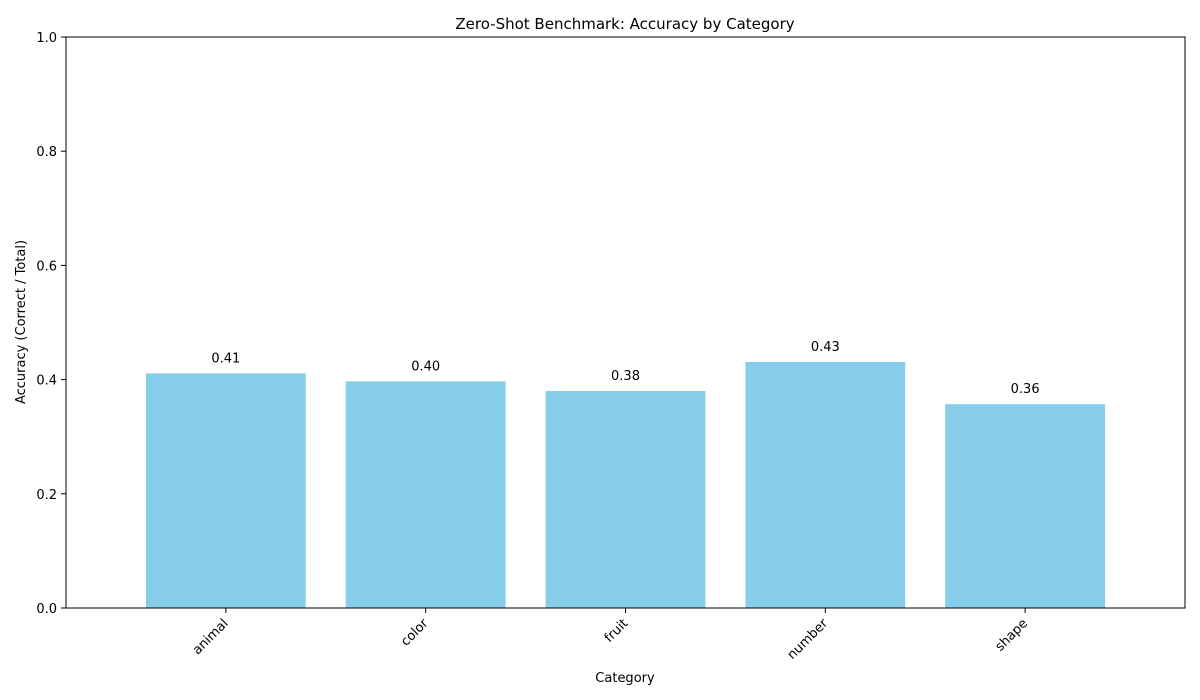  I want to click on x-tick-label-number: number, so click(808, 639).